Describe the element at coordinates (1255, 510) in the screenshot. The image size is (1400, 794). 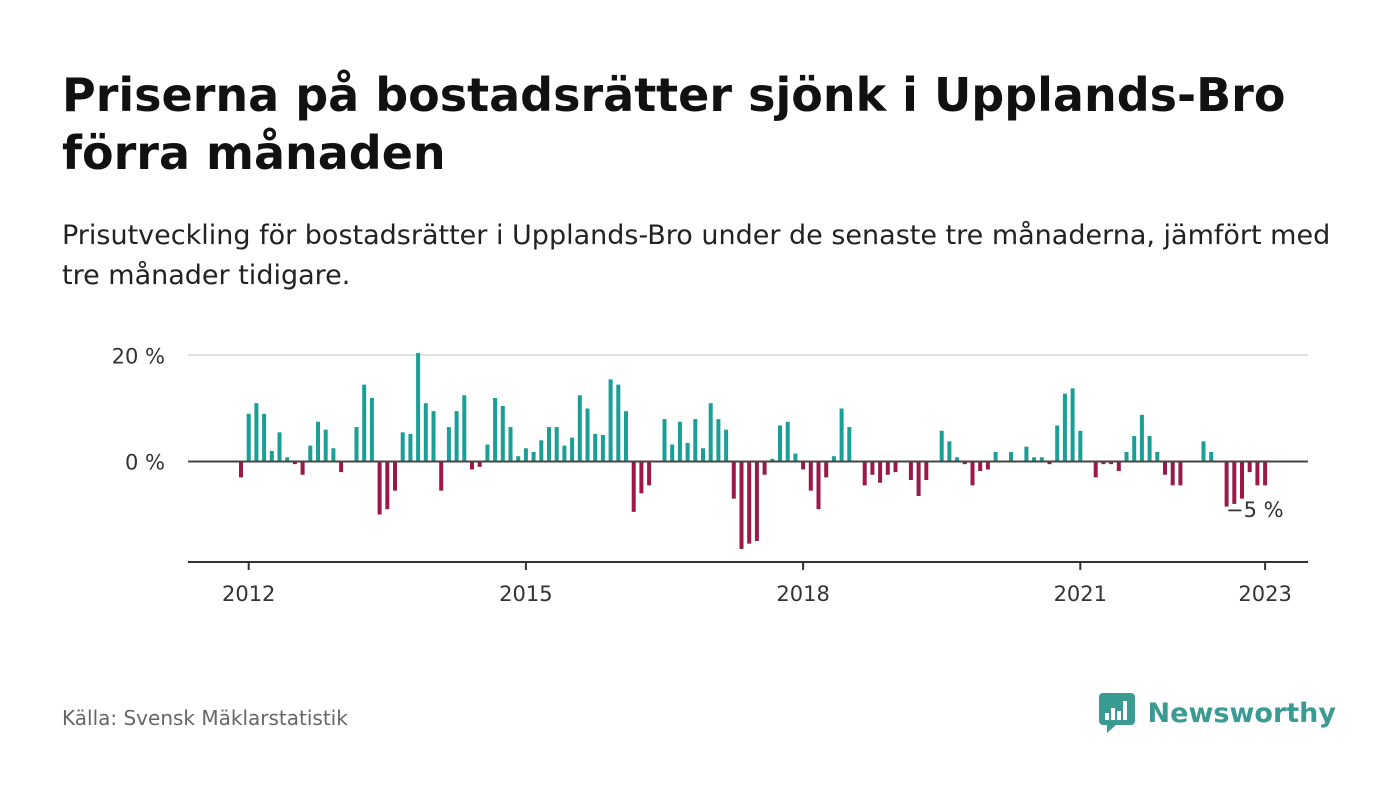
I see `last-value-label: −5 %` at that location.